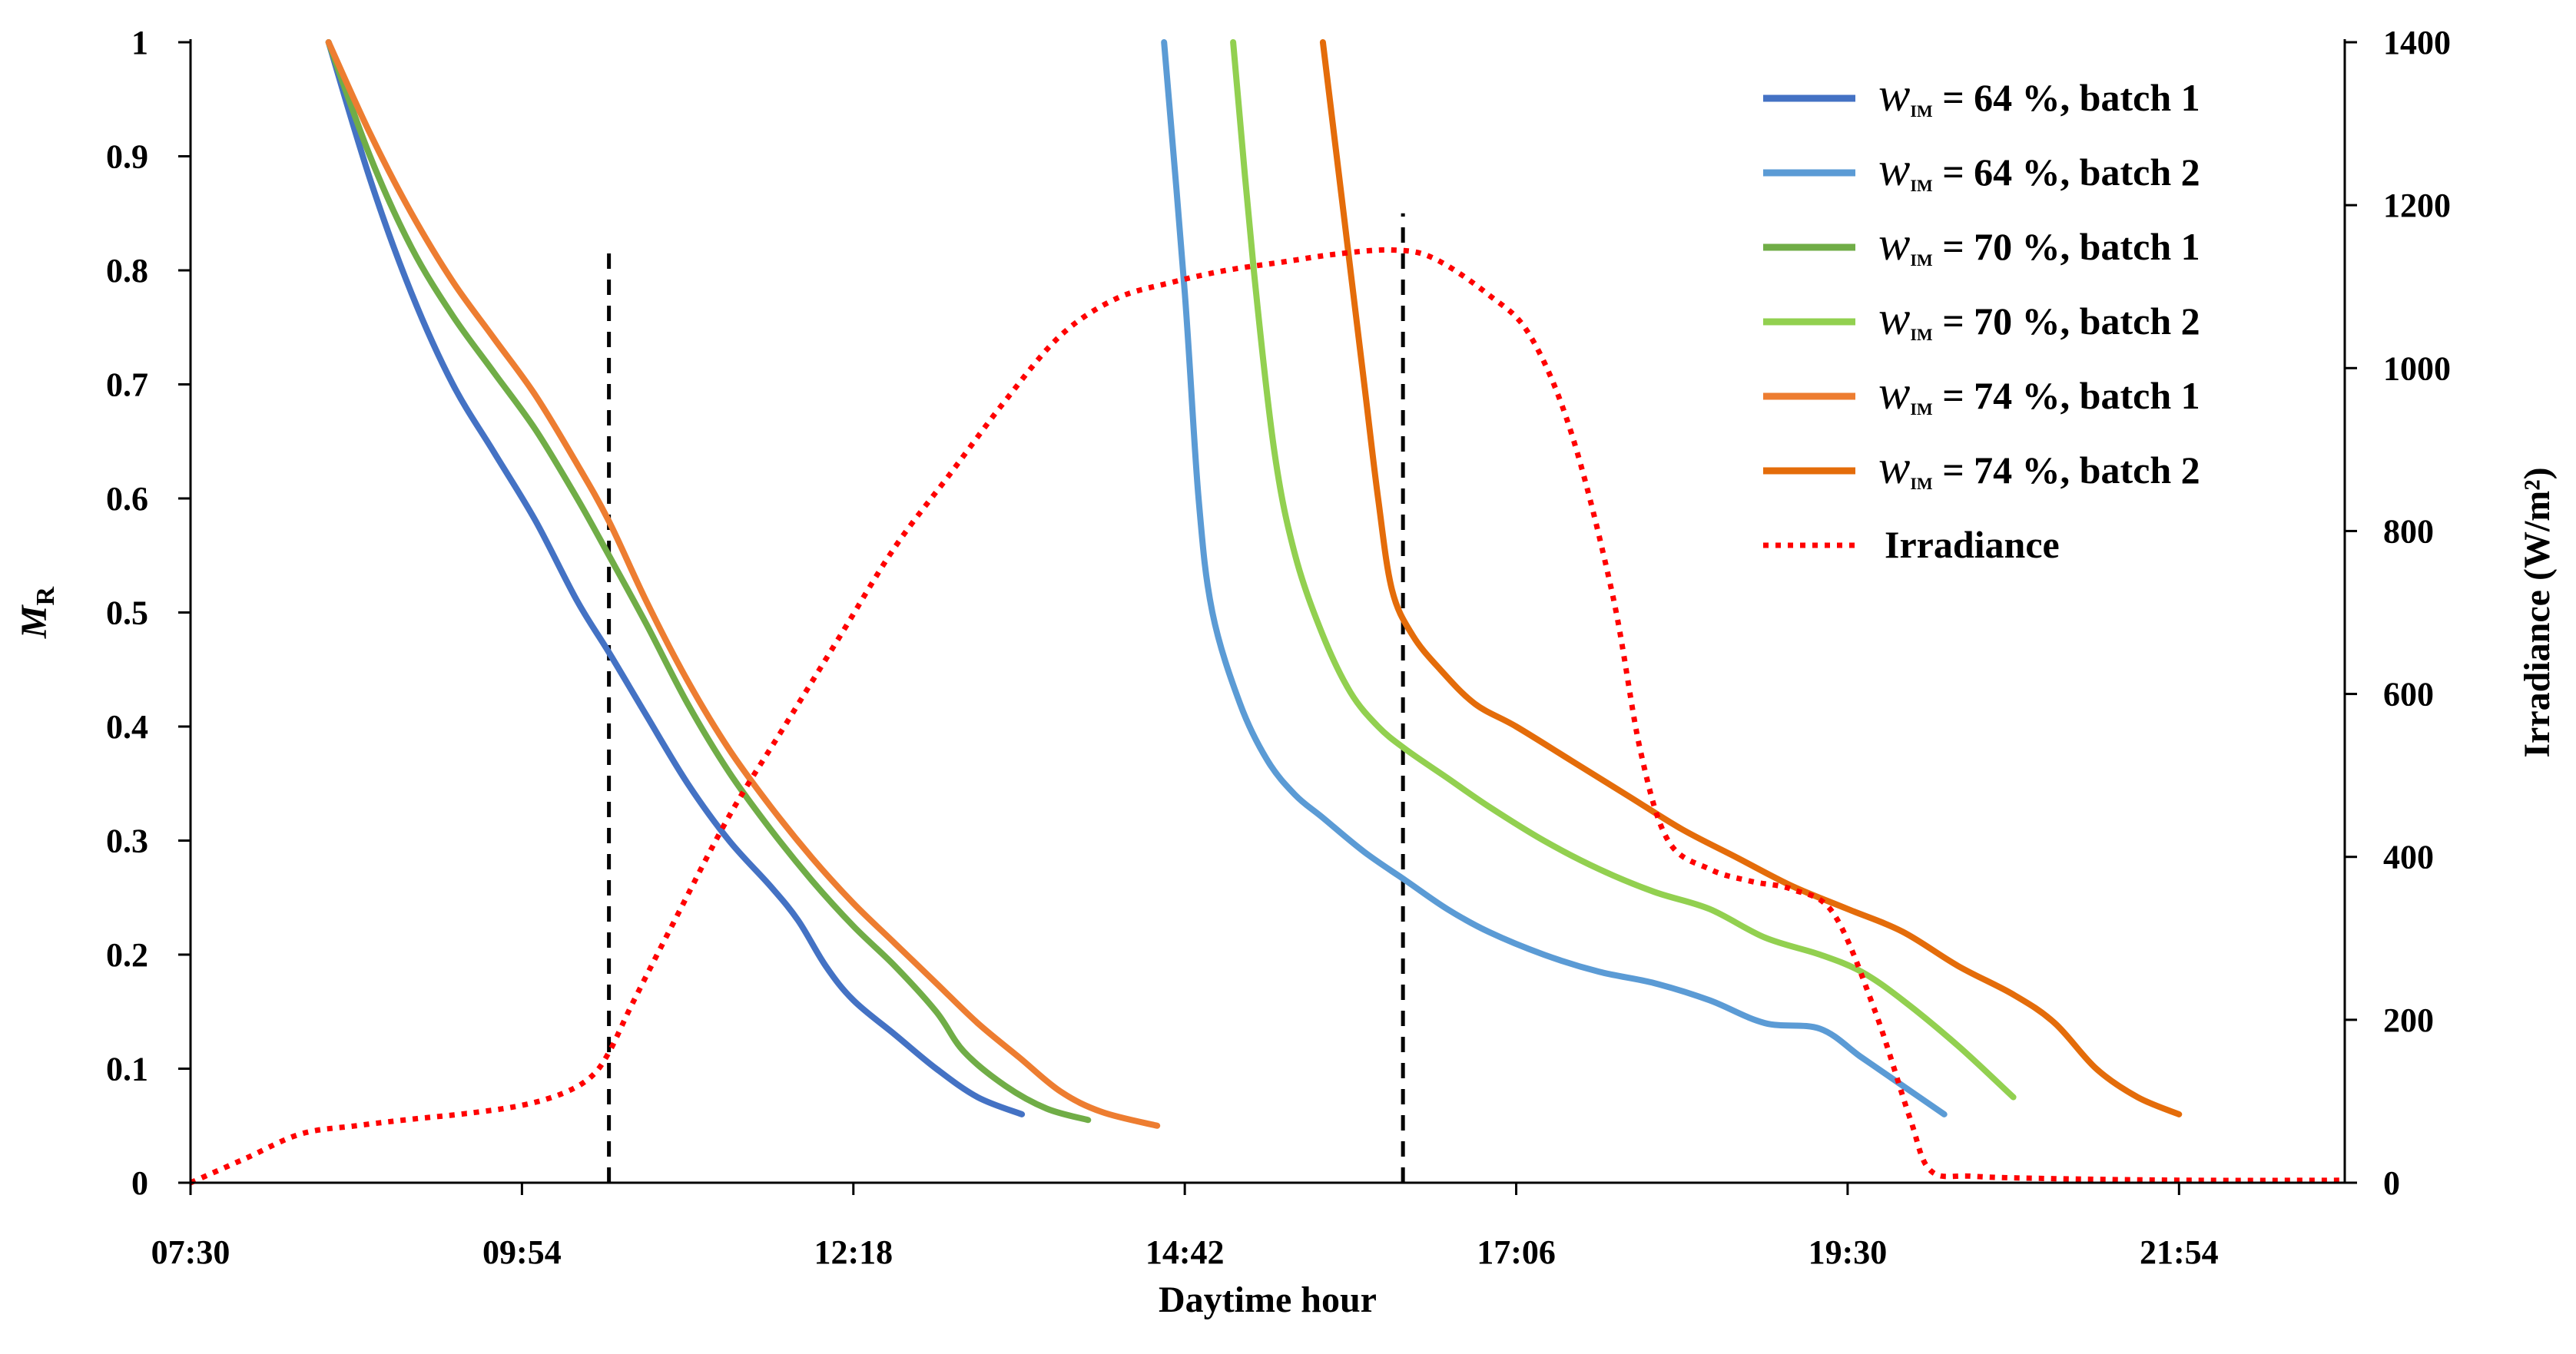 This screenshot has width=2576, height=1354. What do you see at coordinates (127, 385) in the screenshot?
I see `y-tick-label: 0.7` at bounding box center [127, 385].